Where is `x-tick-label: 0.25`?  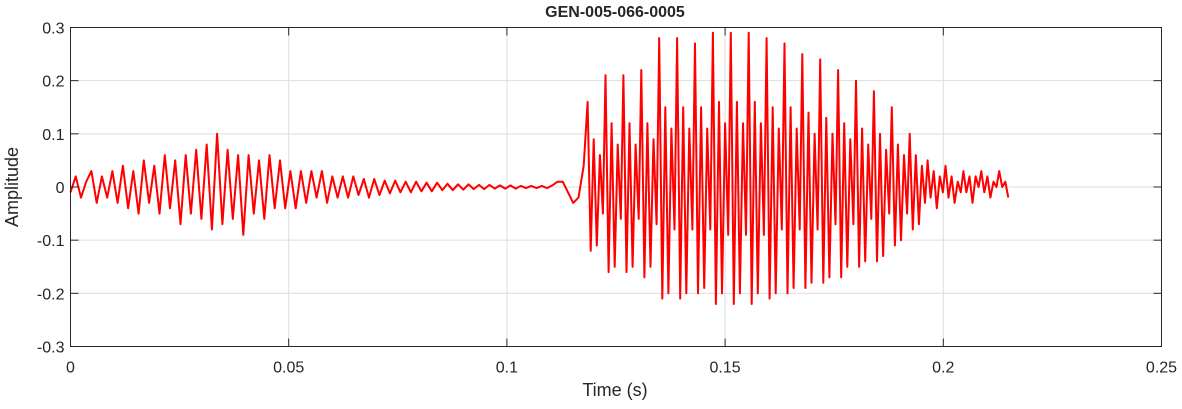 x-tick-label: 0.25 is located at coordinates (1161, 368).